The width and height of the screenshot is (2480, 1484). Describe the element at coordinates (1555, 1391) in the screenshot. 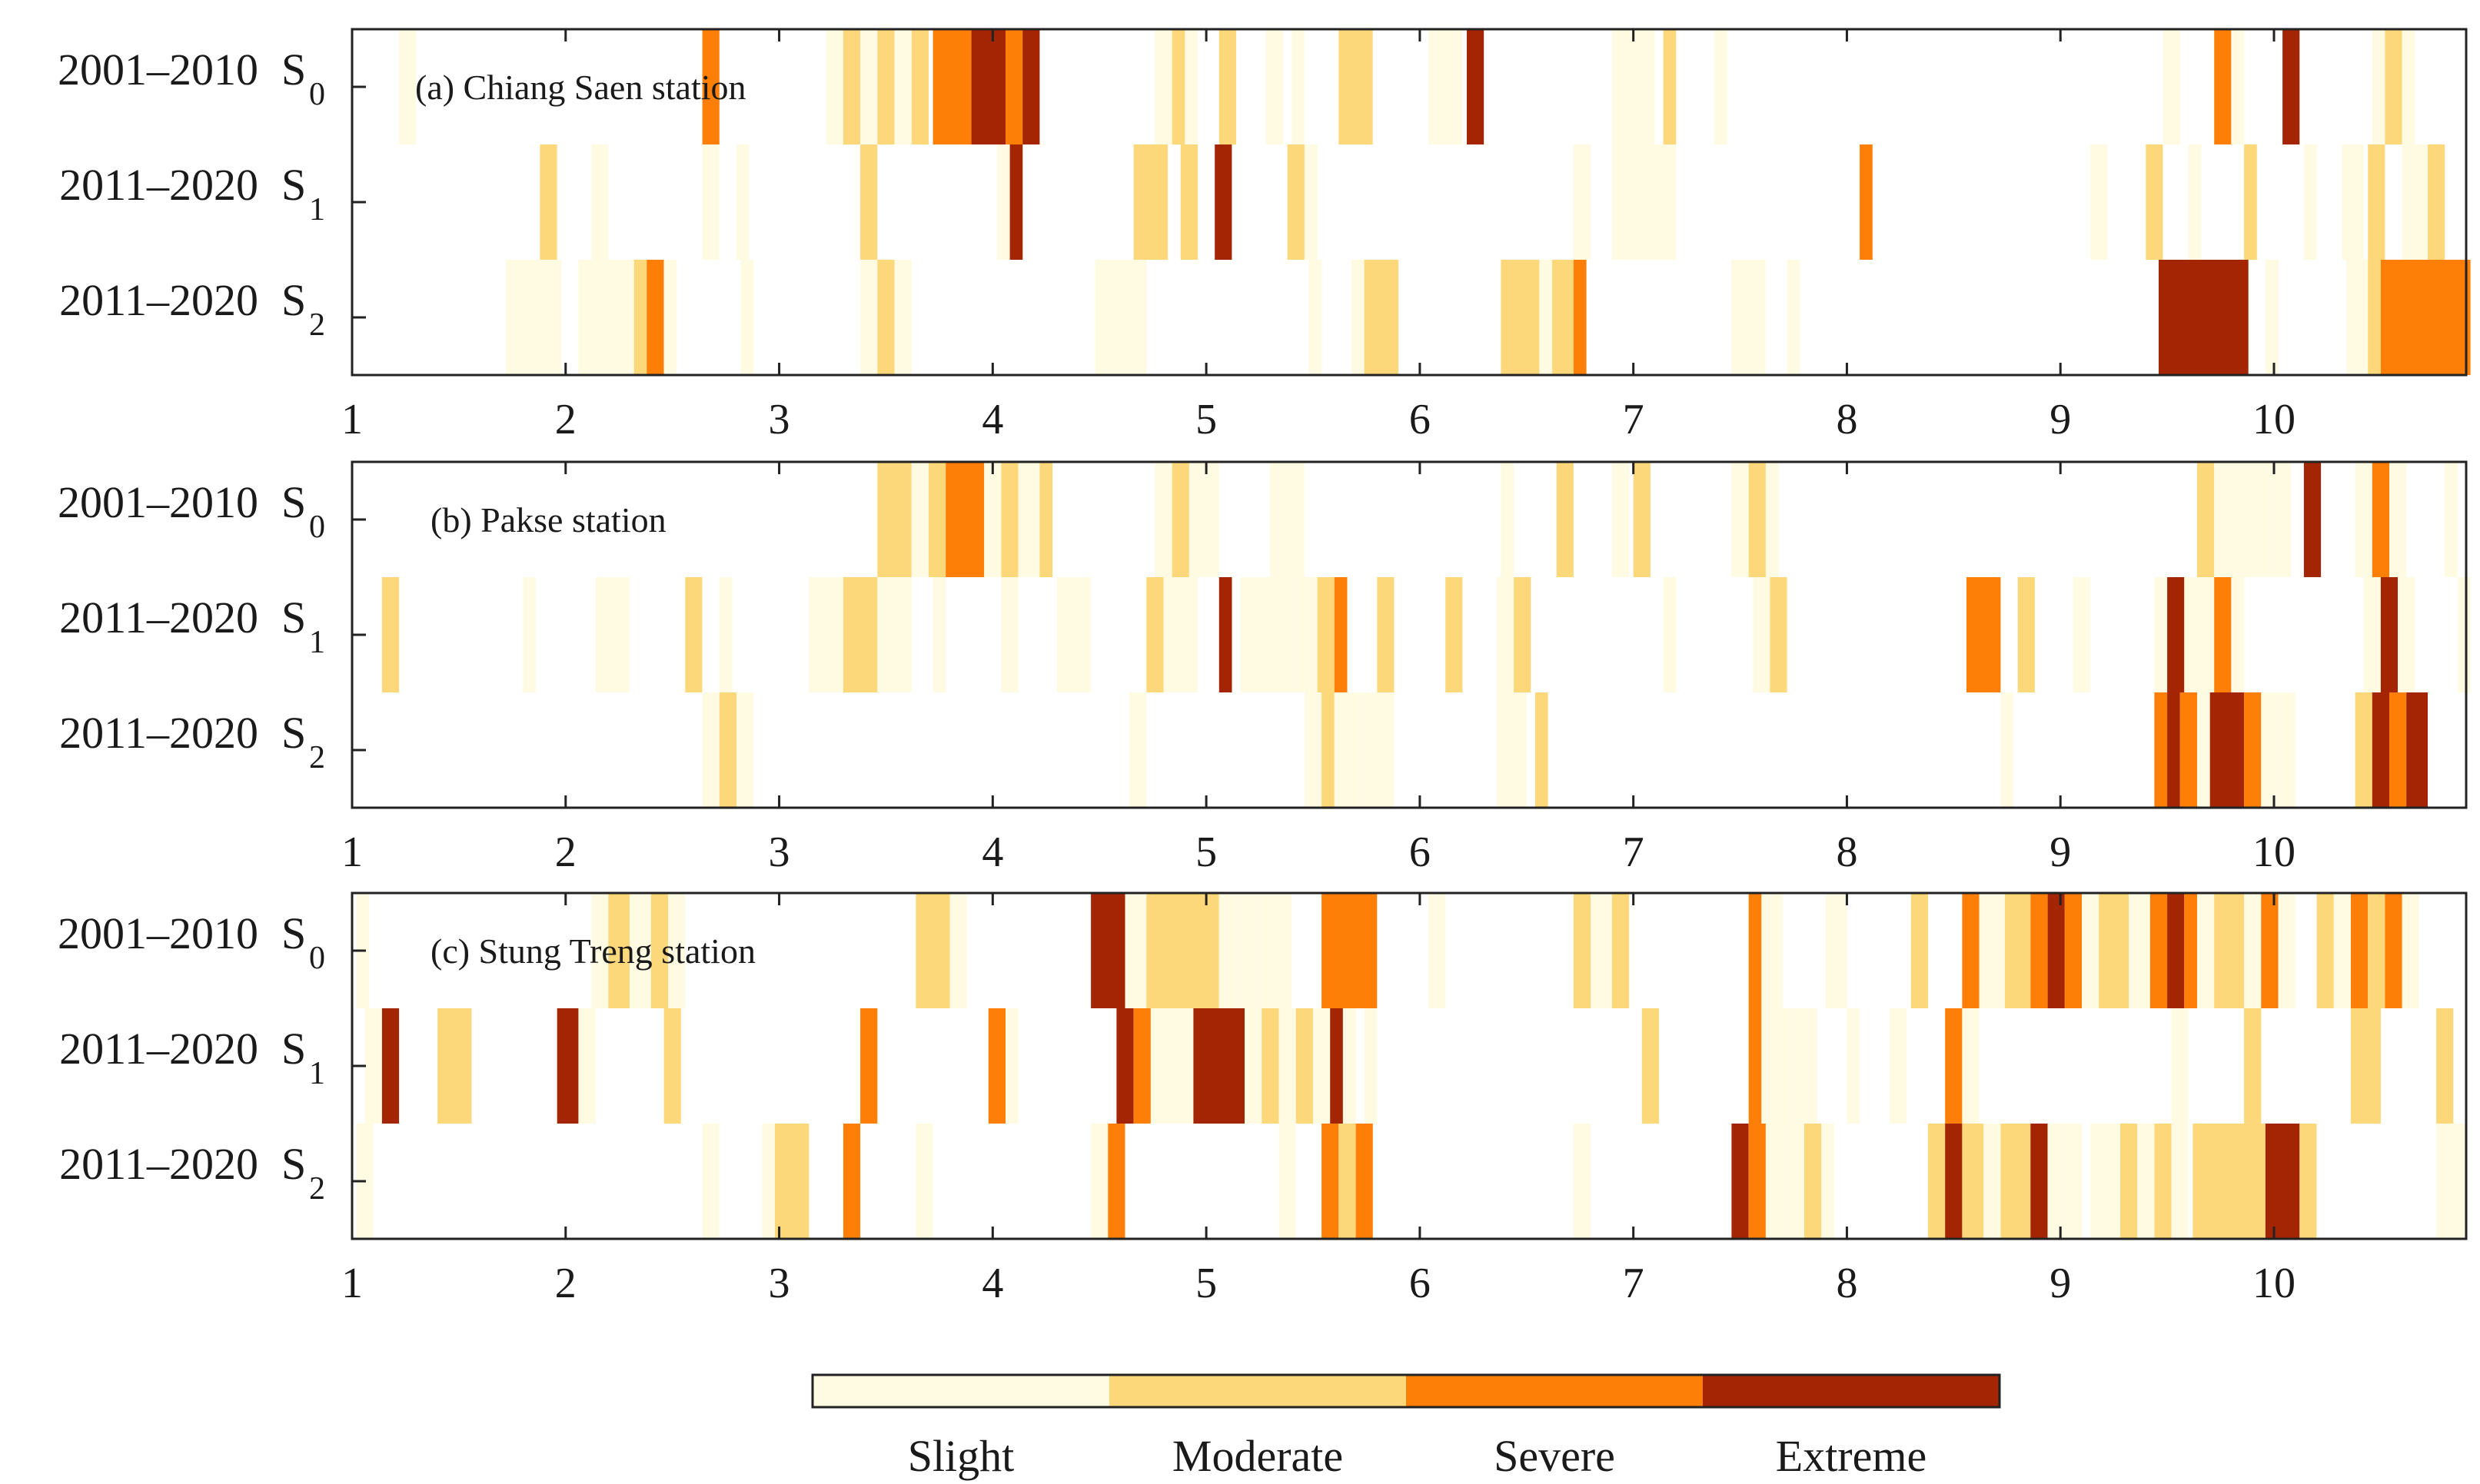

I see `legend-swatch-severe` at that location.